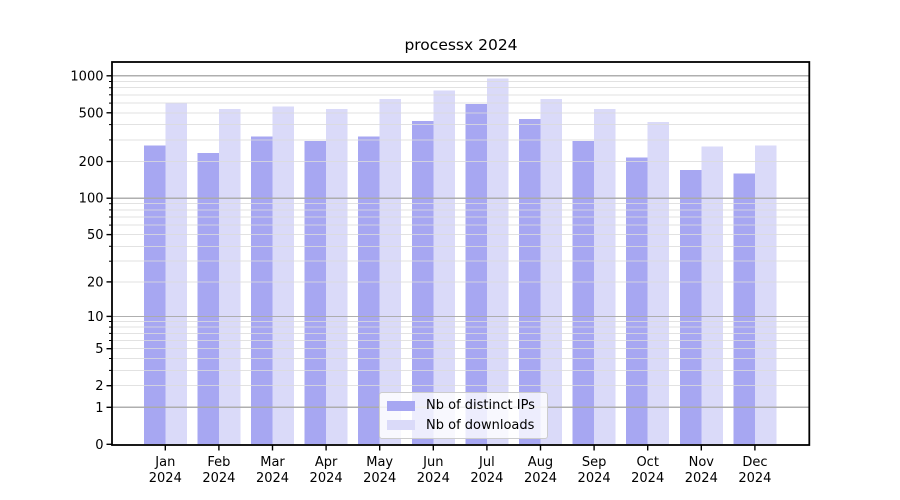 The width and height of the screenshot is (900, 500). Describe the element at coordinates (218, 462) in the screenshot. I see `x-tick-label-month: Feb` at that location.